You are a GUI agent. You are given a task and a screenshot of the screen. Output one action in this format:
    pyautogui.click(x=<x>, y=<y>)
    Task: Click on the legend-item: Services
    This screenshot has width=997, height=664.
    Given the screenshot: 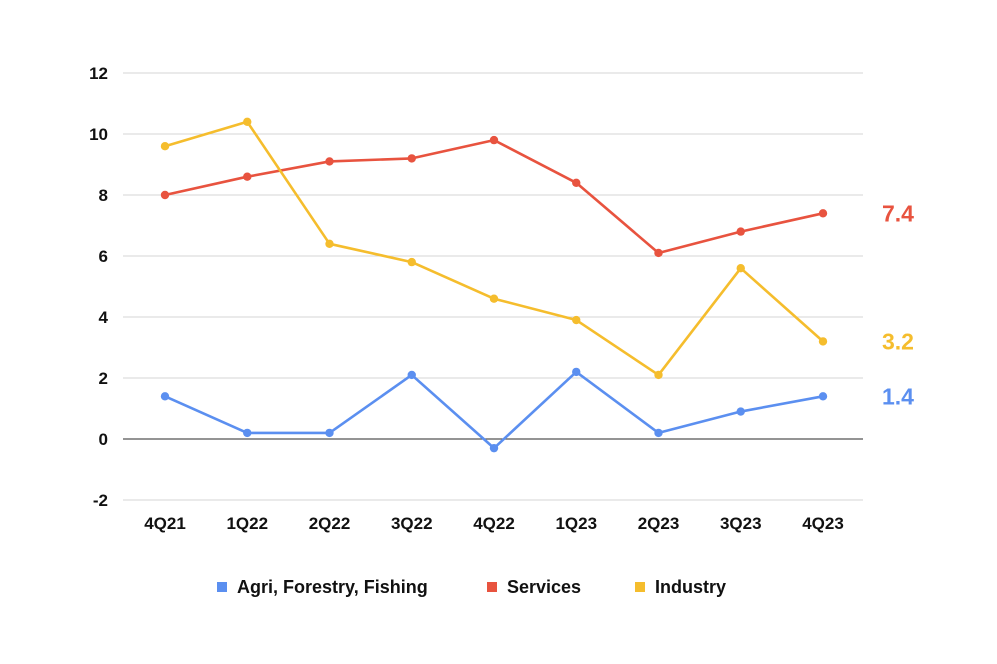 What is the action you would take?
    pyautogui.click(x=534, y=587)
    